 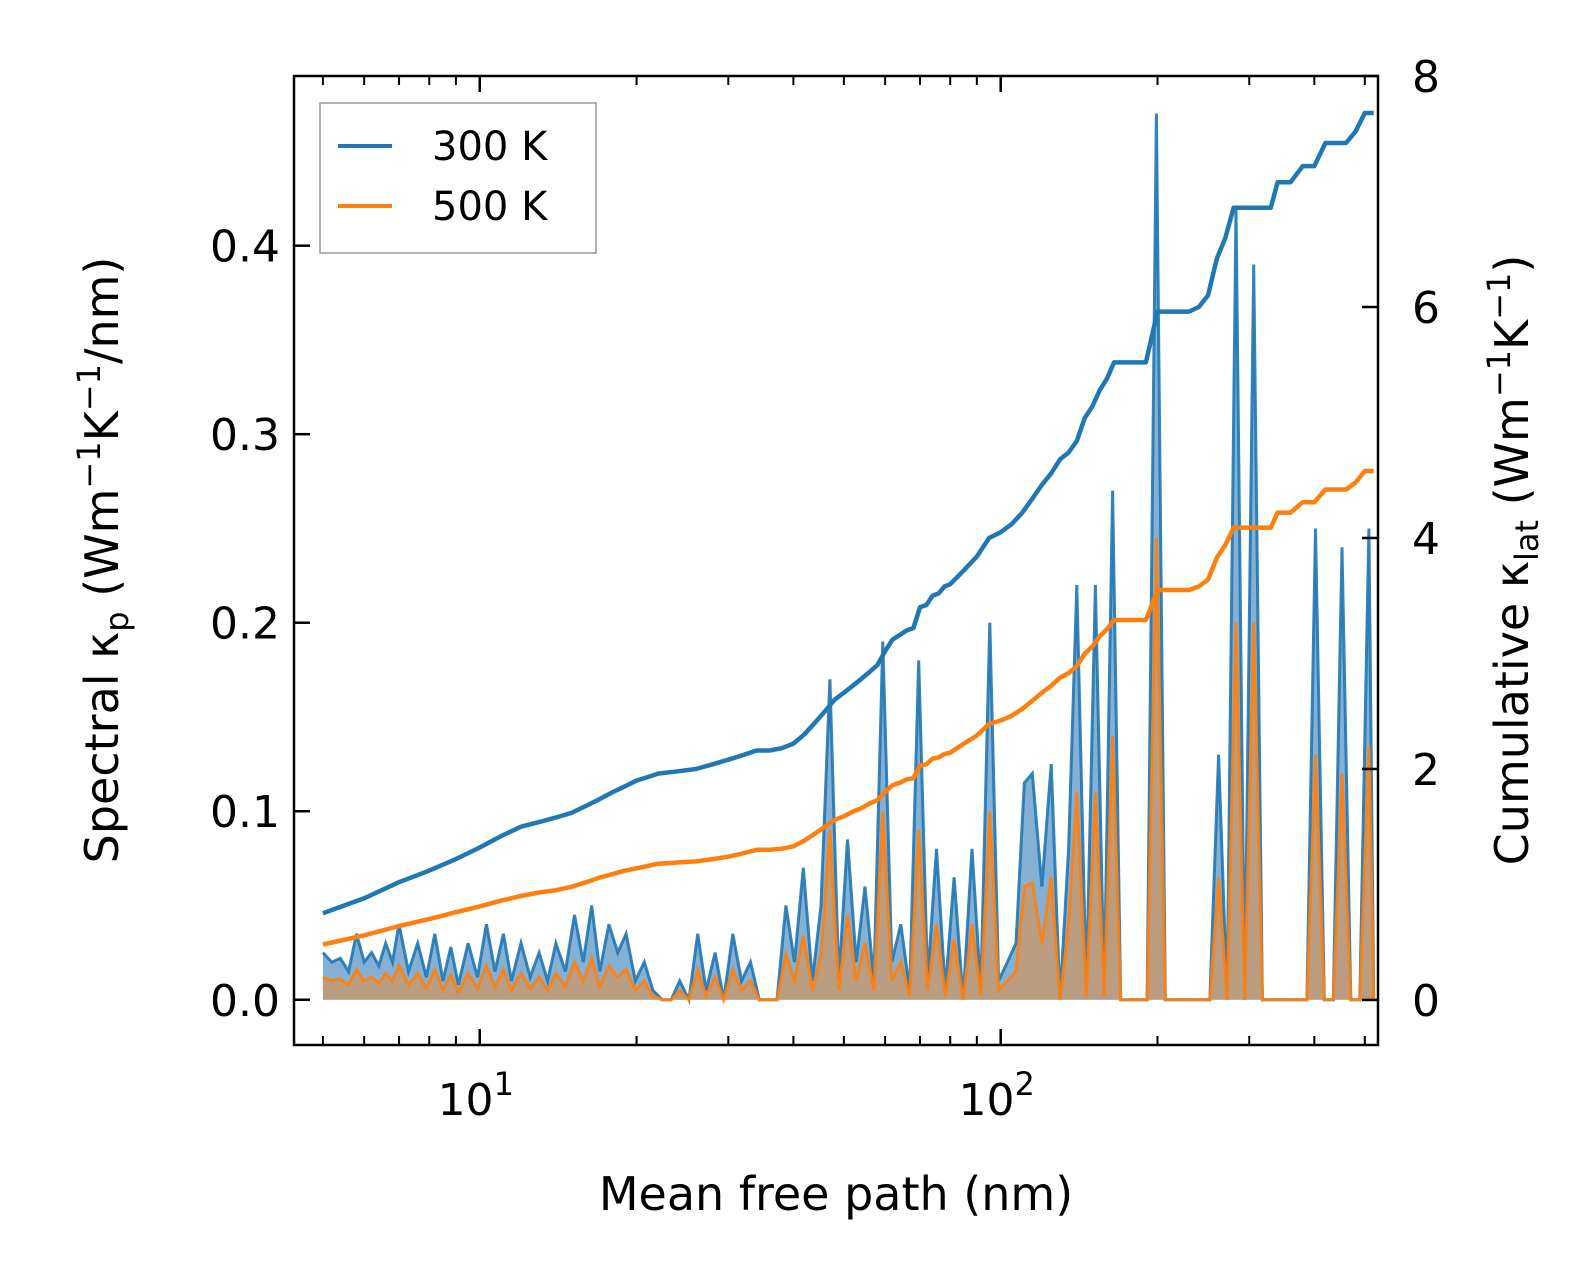 What do you see at coordinates (245, 247) in the screenshot?
I see `y-left-tick-label: 0.4` at bounding box center [245, 247].